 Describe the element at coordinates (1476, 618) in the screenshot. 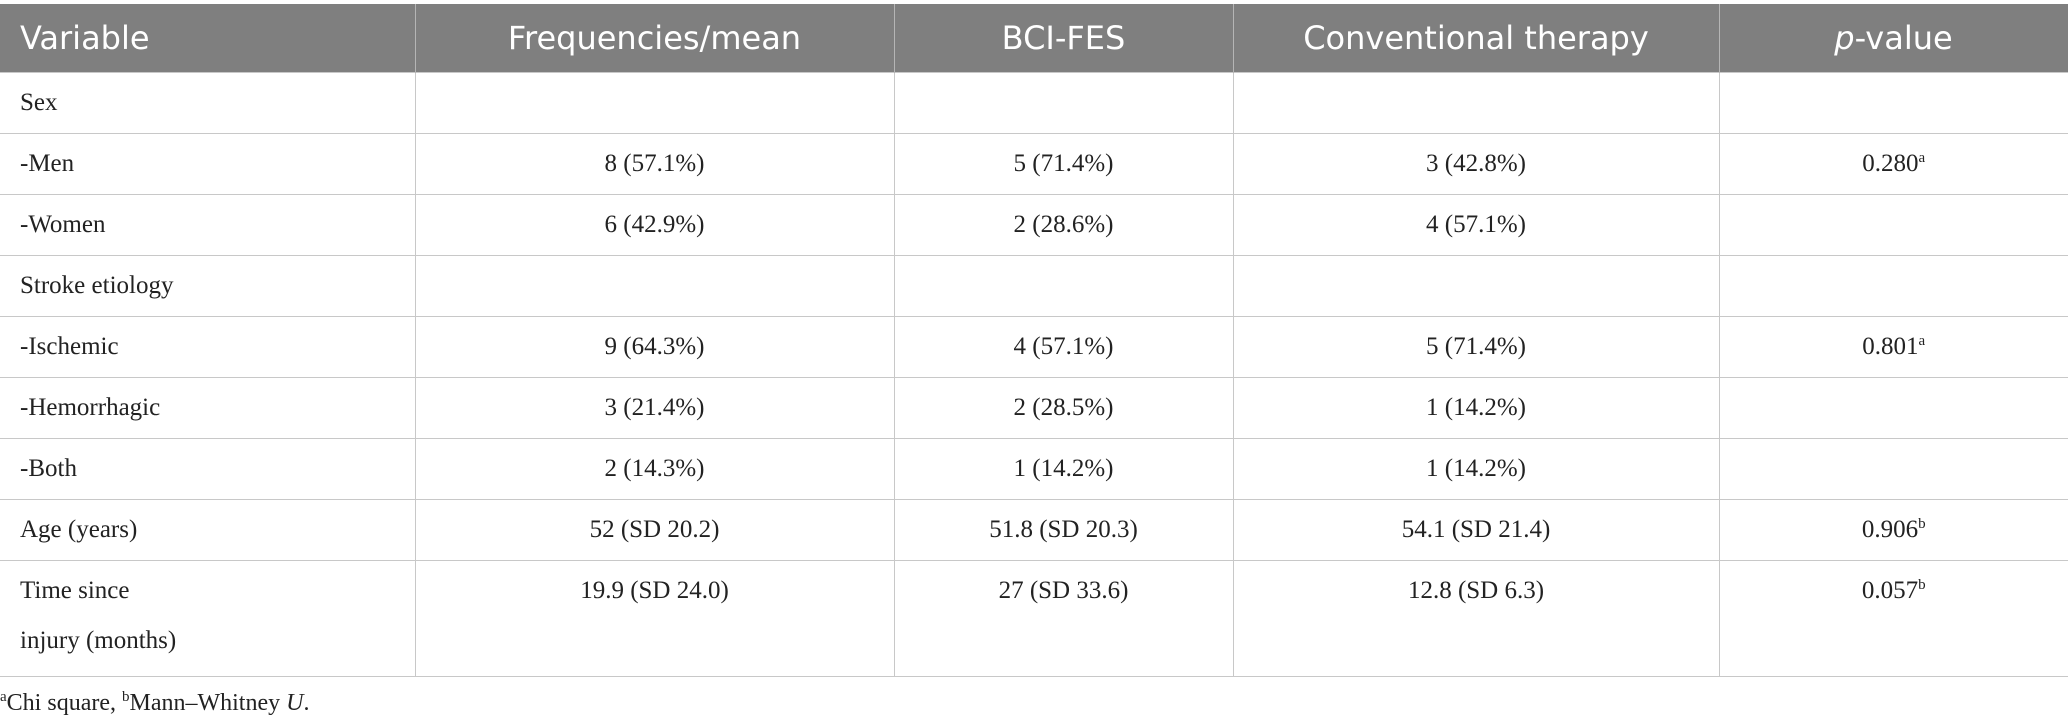

I see `value-cell: 12.8 (SD 6.3)` at that location.